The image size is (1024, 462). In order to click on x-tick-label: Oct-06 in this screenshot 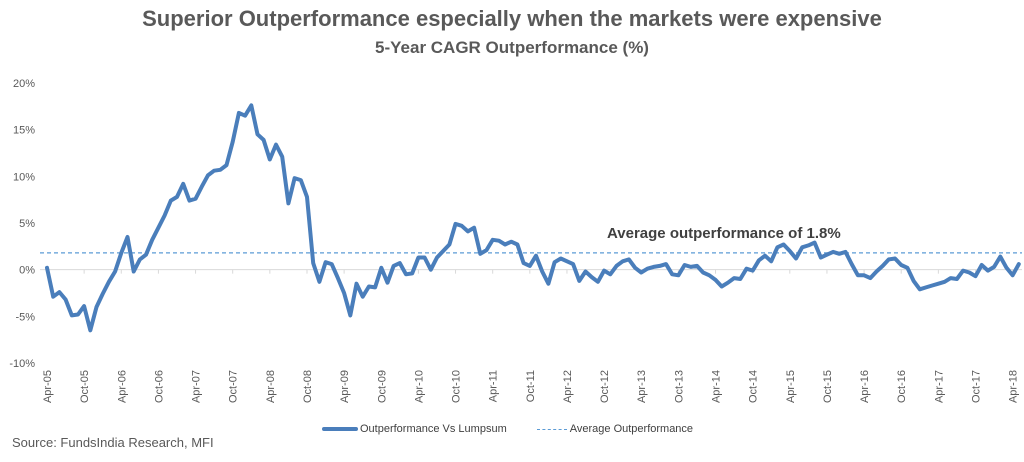, I will do `click(159, 386)`.